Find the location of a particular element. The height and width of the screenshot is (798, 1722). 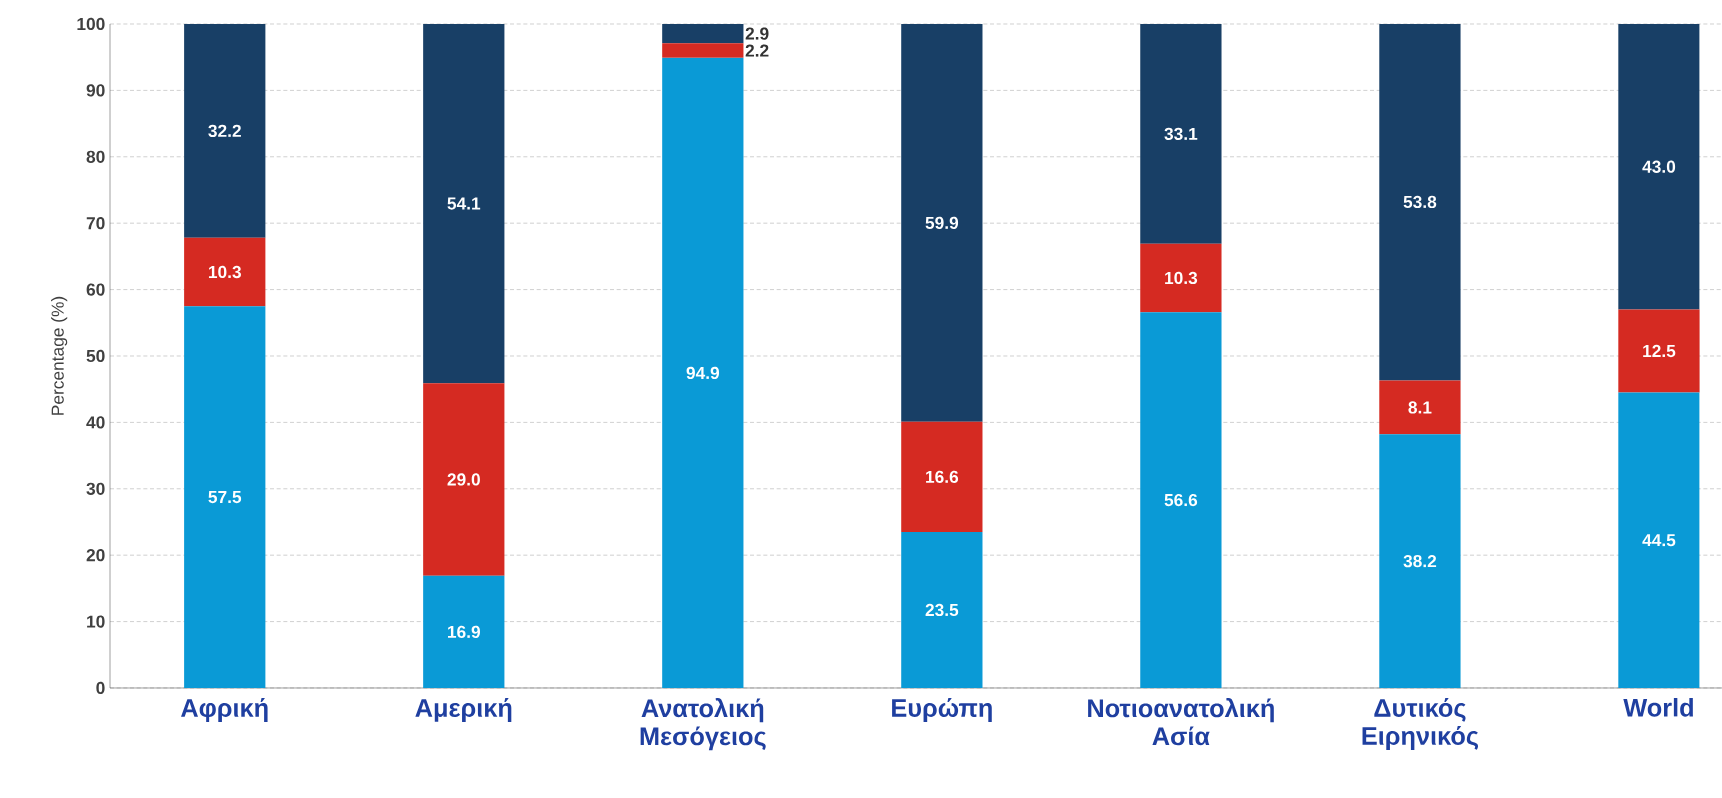

y-tick-label: 70 is located at coordinates (95, 223).